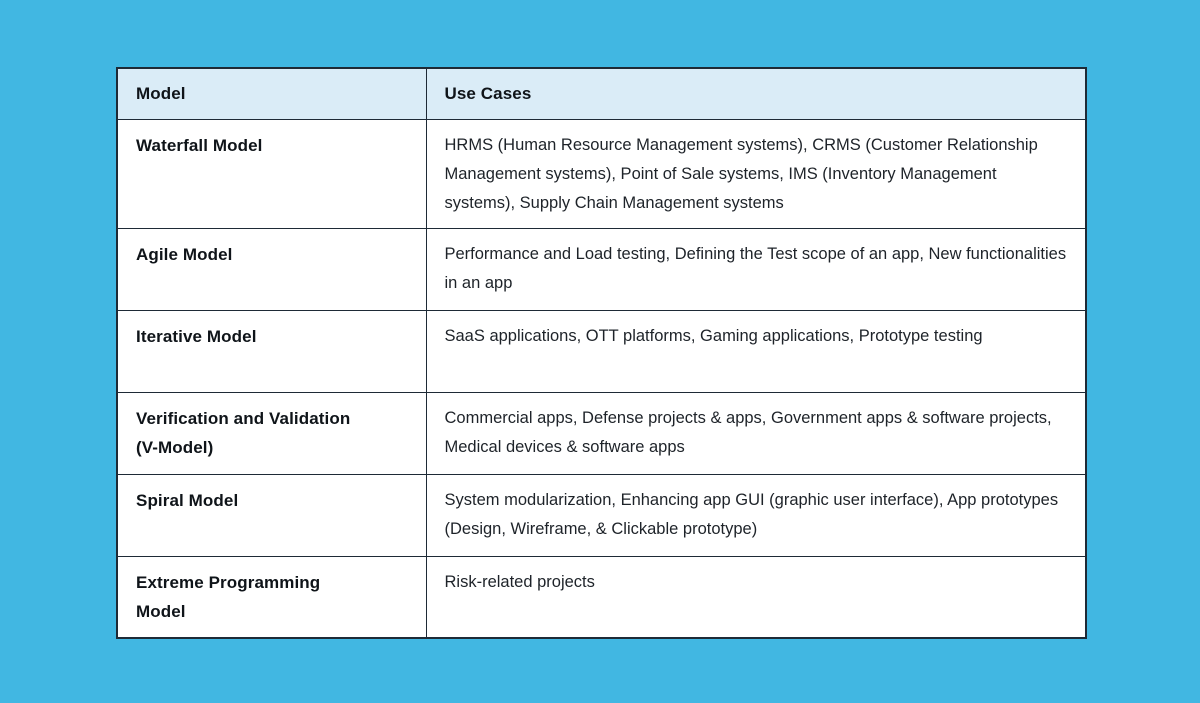  Describe the element at coordinates (271, 173) in the screenshot. I see `model-cell: Waterfall Model` at that location.